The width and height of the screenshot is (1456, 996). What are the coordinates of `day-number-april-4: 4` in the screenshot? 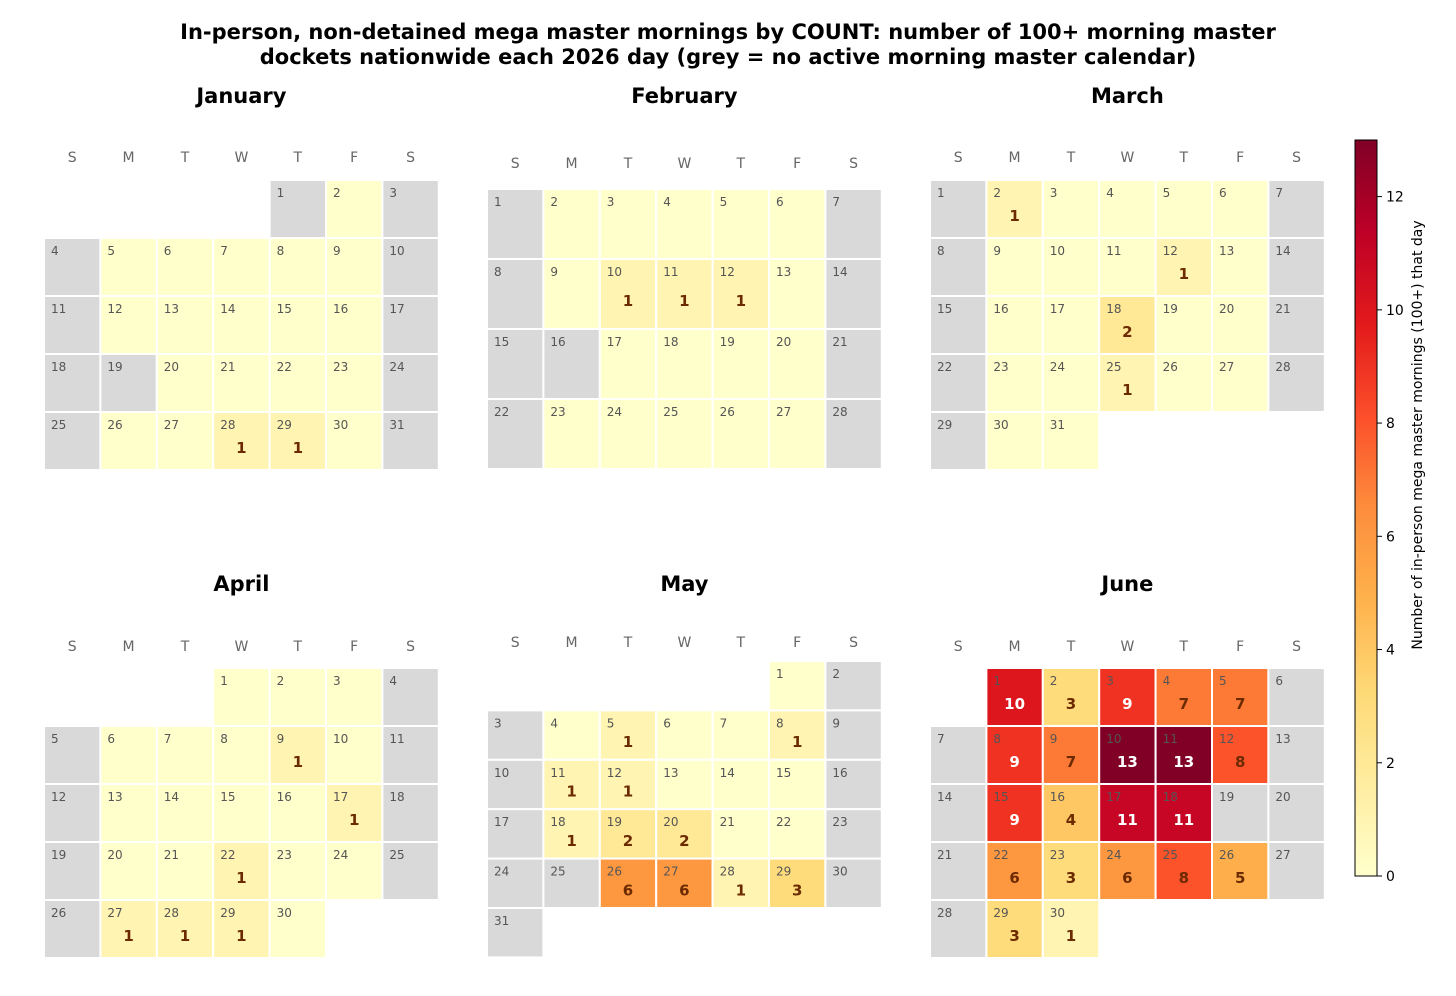 It's located at (393, 681).